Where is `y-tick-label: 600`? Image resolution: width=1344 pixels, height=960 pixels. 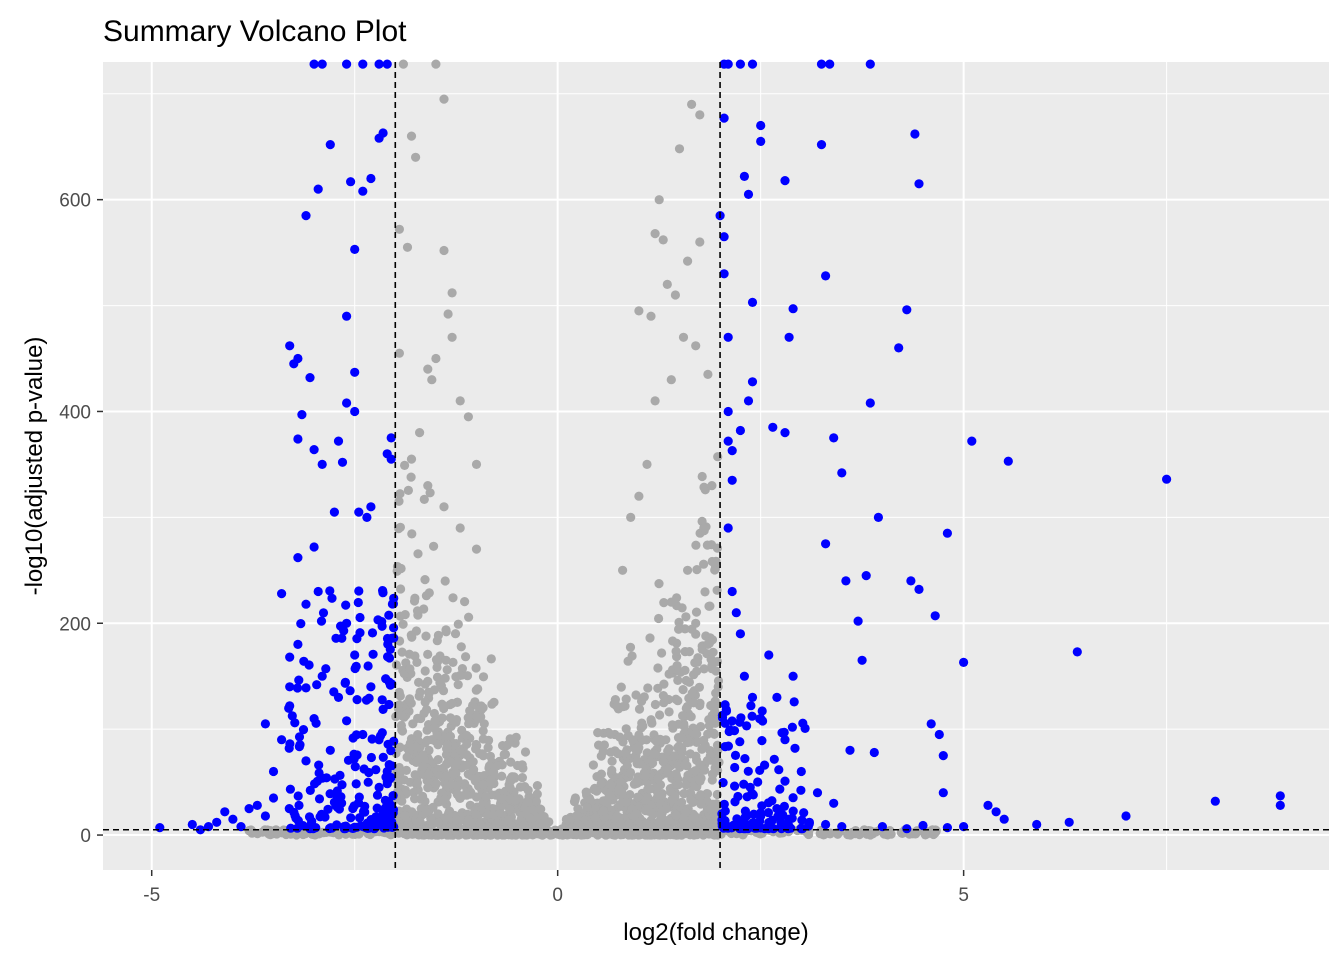
y-tick-label: 600 is located at coordinates (75, 201).